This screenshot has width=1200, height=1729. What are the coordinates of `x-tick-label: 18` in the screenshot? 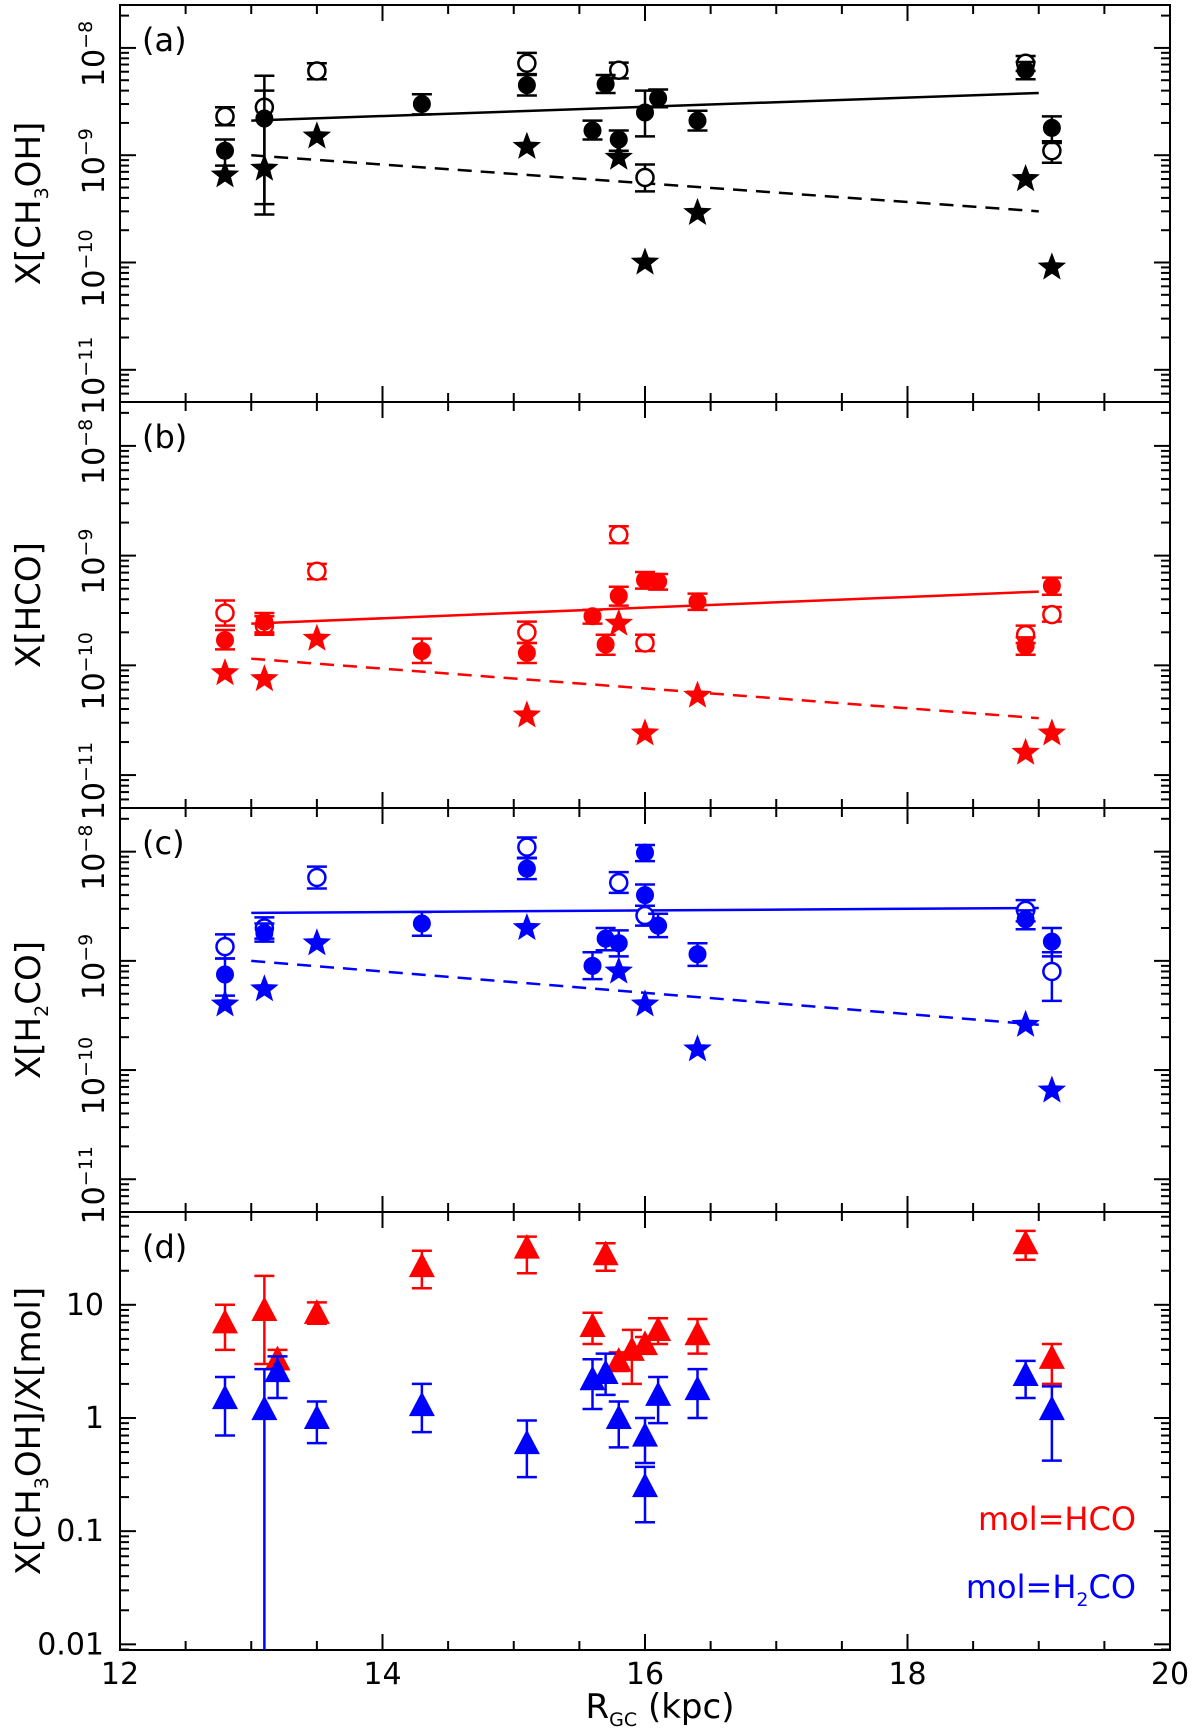 It's located at (907, 1674).